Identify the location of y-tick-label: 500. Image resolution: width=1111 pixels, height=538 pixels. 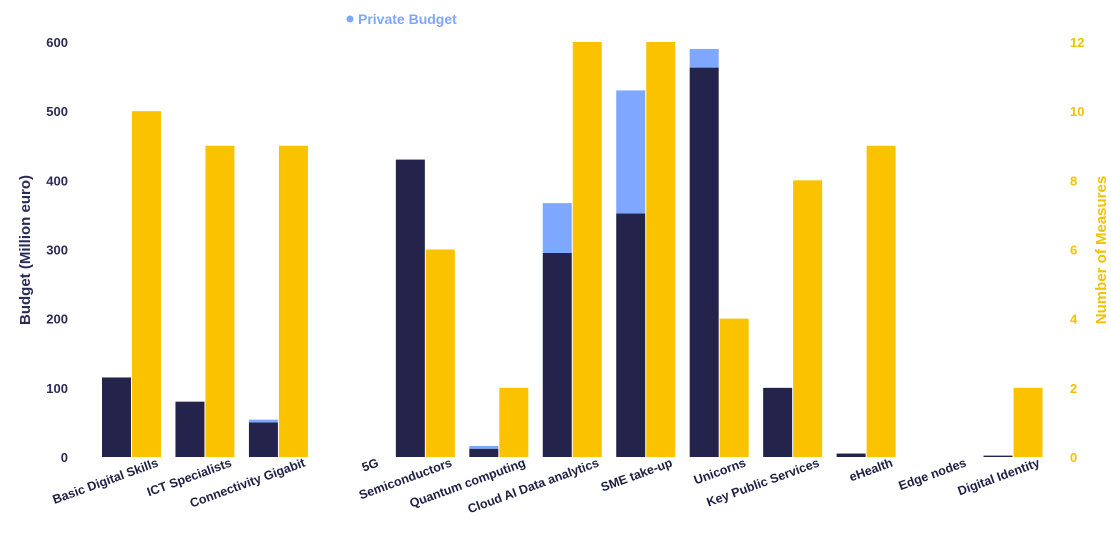
(57, 111).